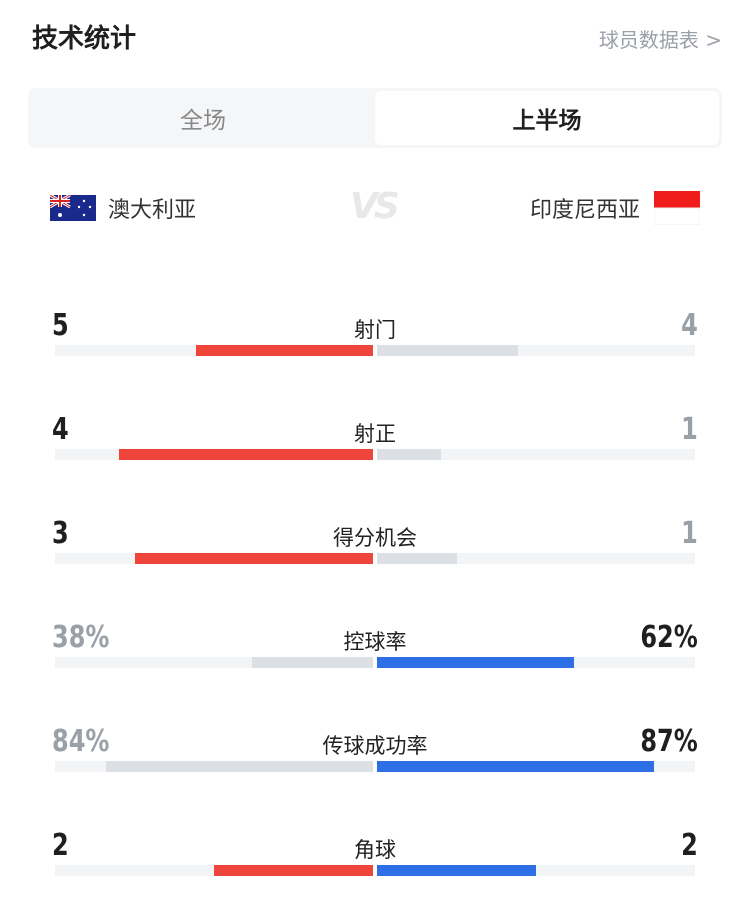  I want to click on away-team: 印度尼西亚, so click(615, 208).